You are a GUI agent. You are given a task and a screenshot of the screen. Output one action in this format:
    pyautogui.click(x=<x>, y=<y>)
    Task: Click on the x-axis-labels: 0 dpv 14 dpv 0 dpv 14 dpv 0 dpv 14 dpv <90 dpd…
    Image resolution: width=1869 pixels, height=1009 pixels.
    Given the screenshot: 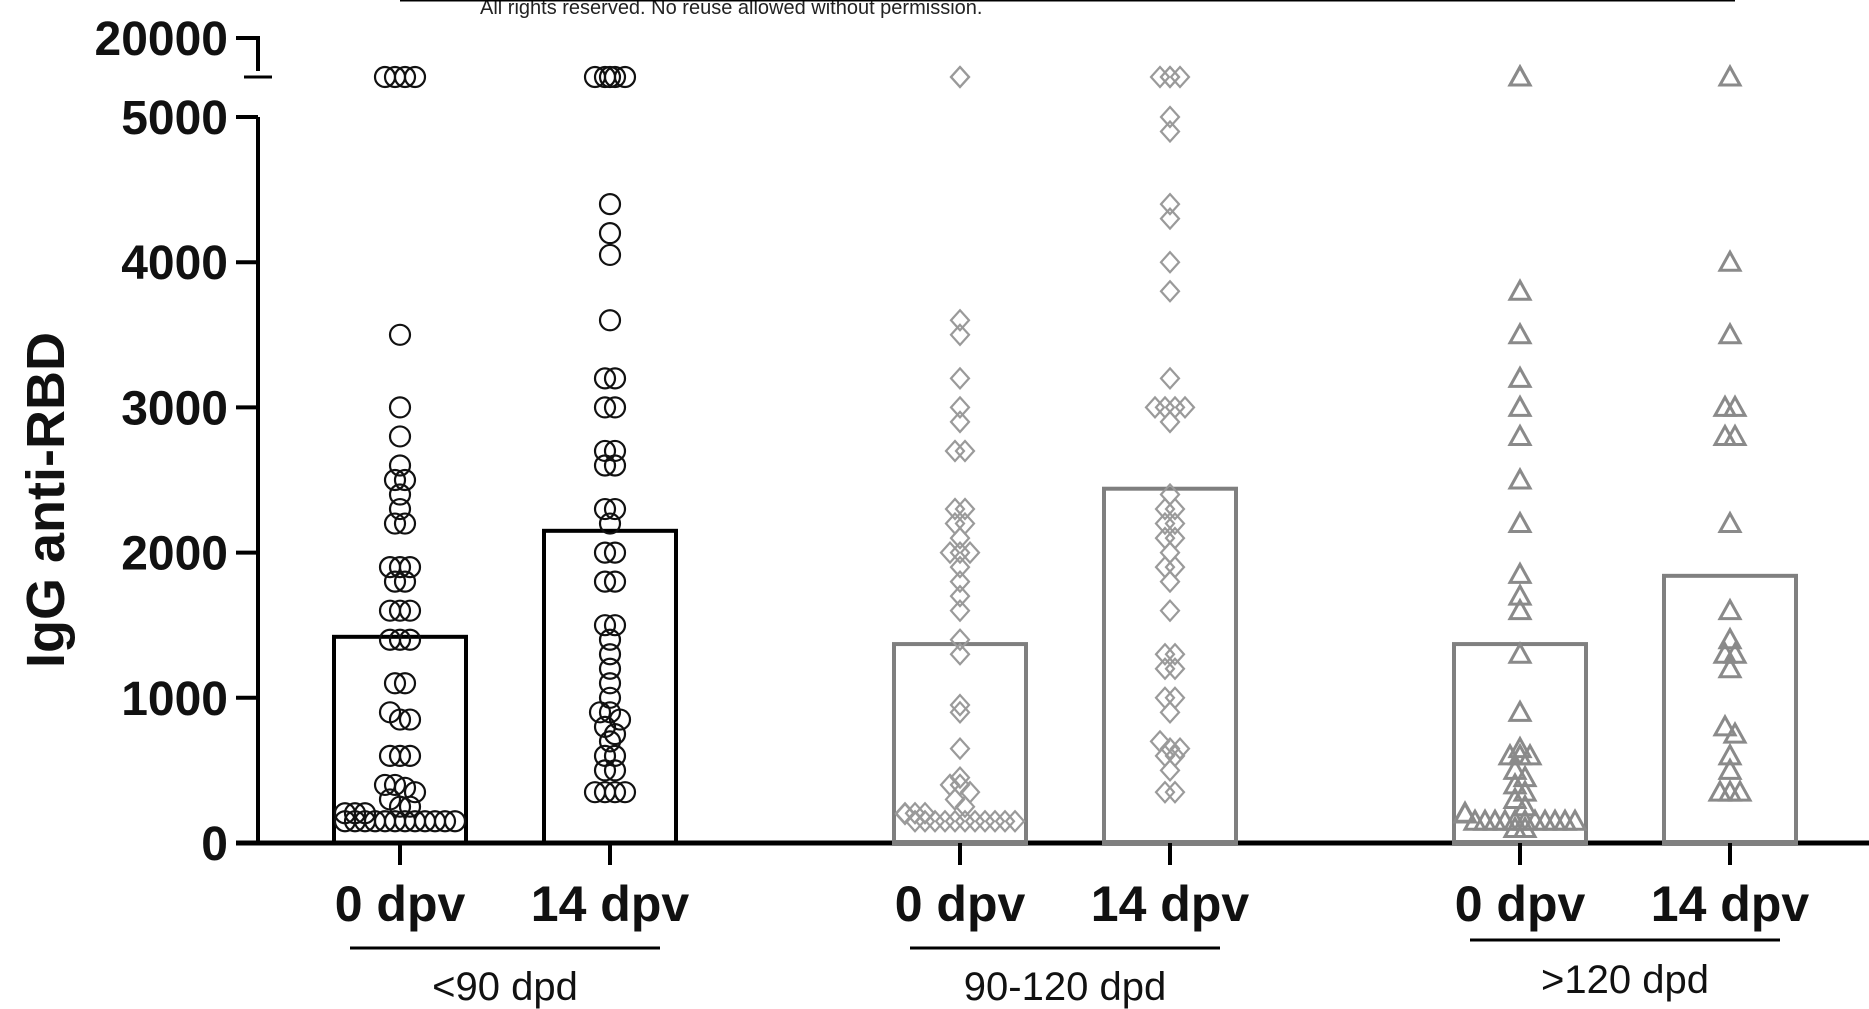 What is the action you would take?
    pyautogui.click(x=1072, y=926)
    